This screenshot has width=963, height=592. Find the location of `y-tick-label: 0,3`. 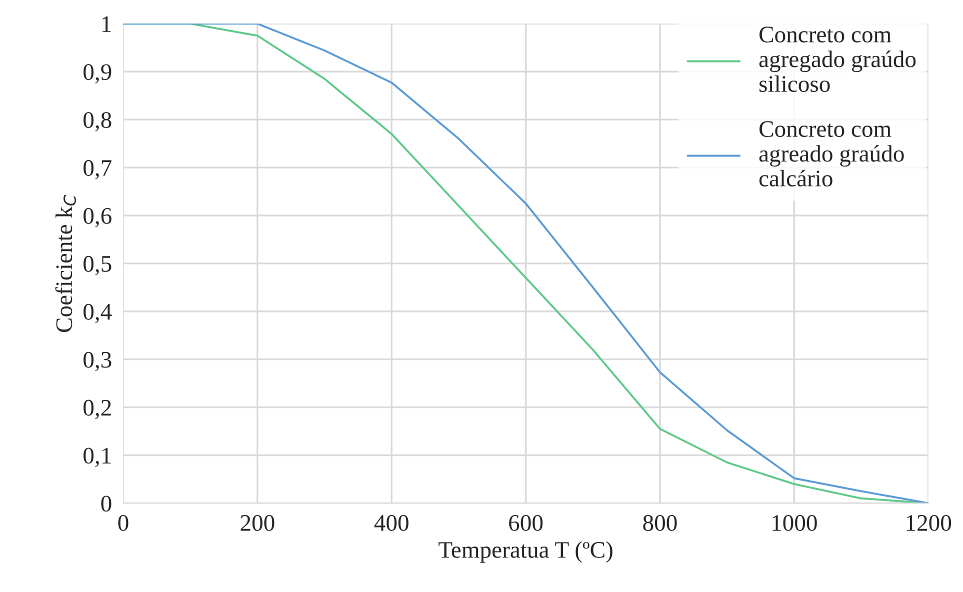

y-tick-label: 0,3 is located at coordinates (98, 362).